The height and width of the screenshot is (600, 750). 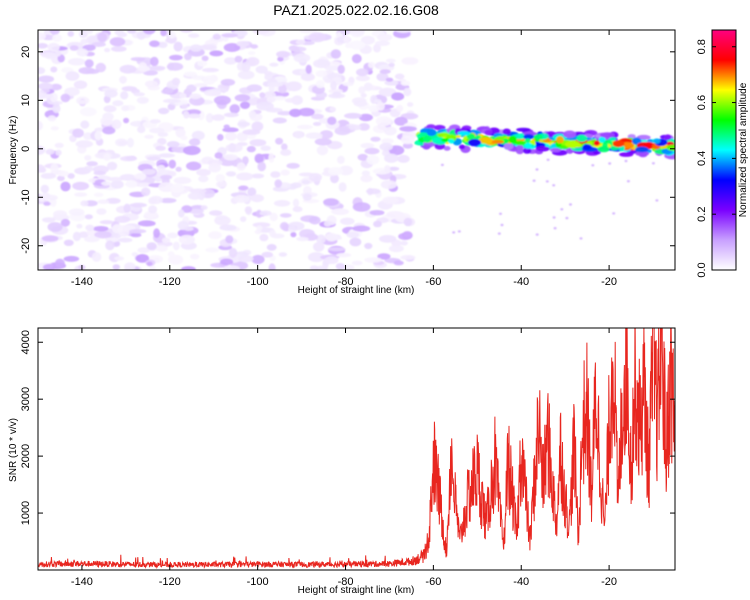 I want to click on y-tick-label: 4000, so click(x=26, y=342).